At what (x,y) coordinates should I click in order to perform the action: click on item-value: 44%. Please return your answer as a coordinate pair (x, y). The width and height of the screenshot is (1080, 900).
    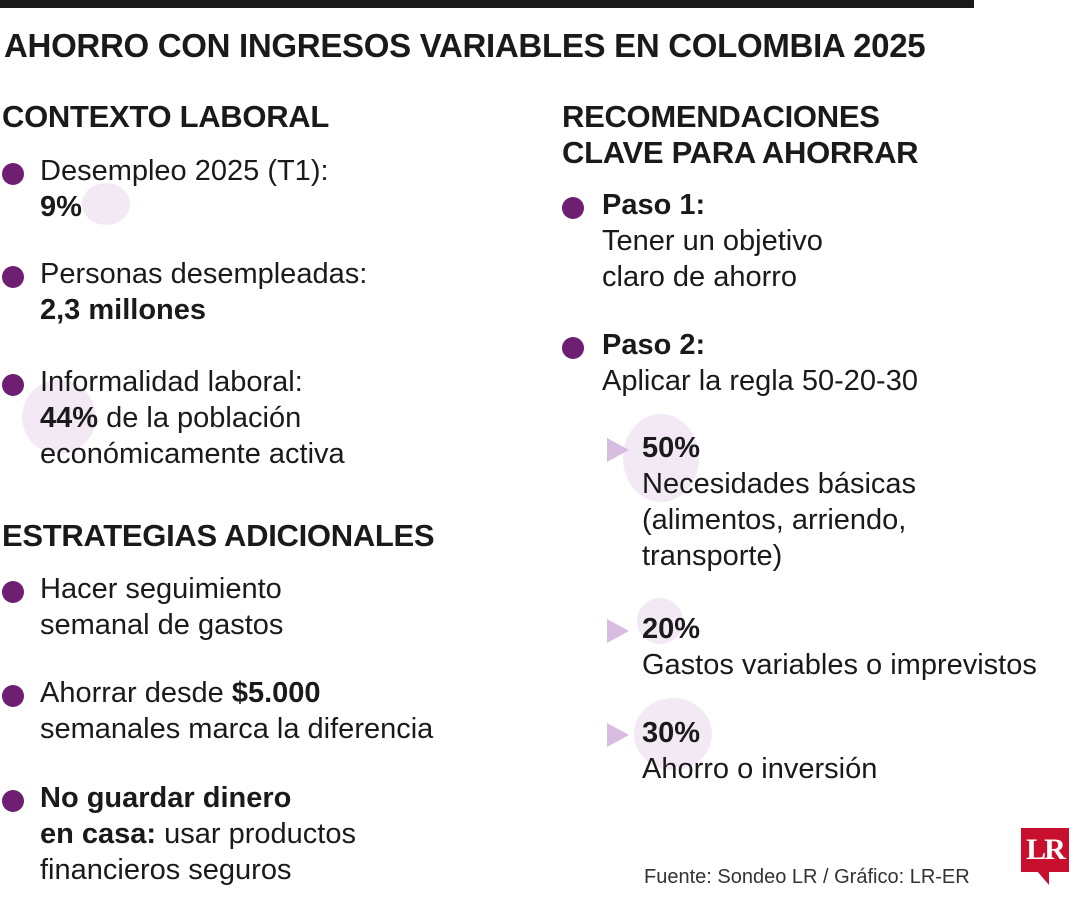
    Looking at the image, I should click on (69, 418).